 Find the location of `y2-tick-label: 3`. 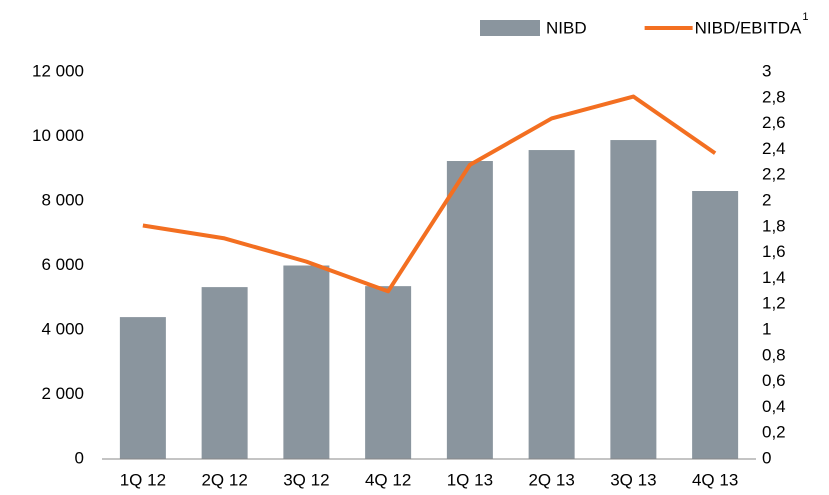

y2-tick-label: 3 is located at coordinates (766, 70).